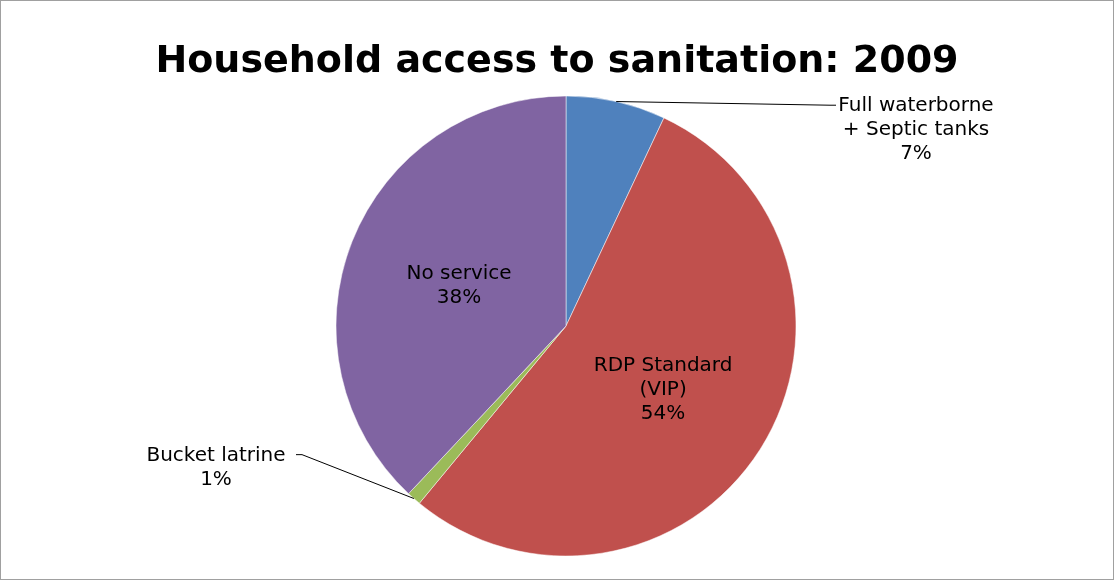 The height and width of the screenshot is (580, 1114). What do you see at coordinates (216, 477) in the screenshot?
I see `data-label: 1%` at bounding box center [216, 477].